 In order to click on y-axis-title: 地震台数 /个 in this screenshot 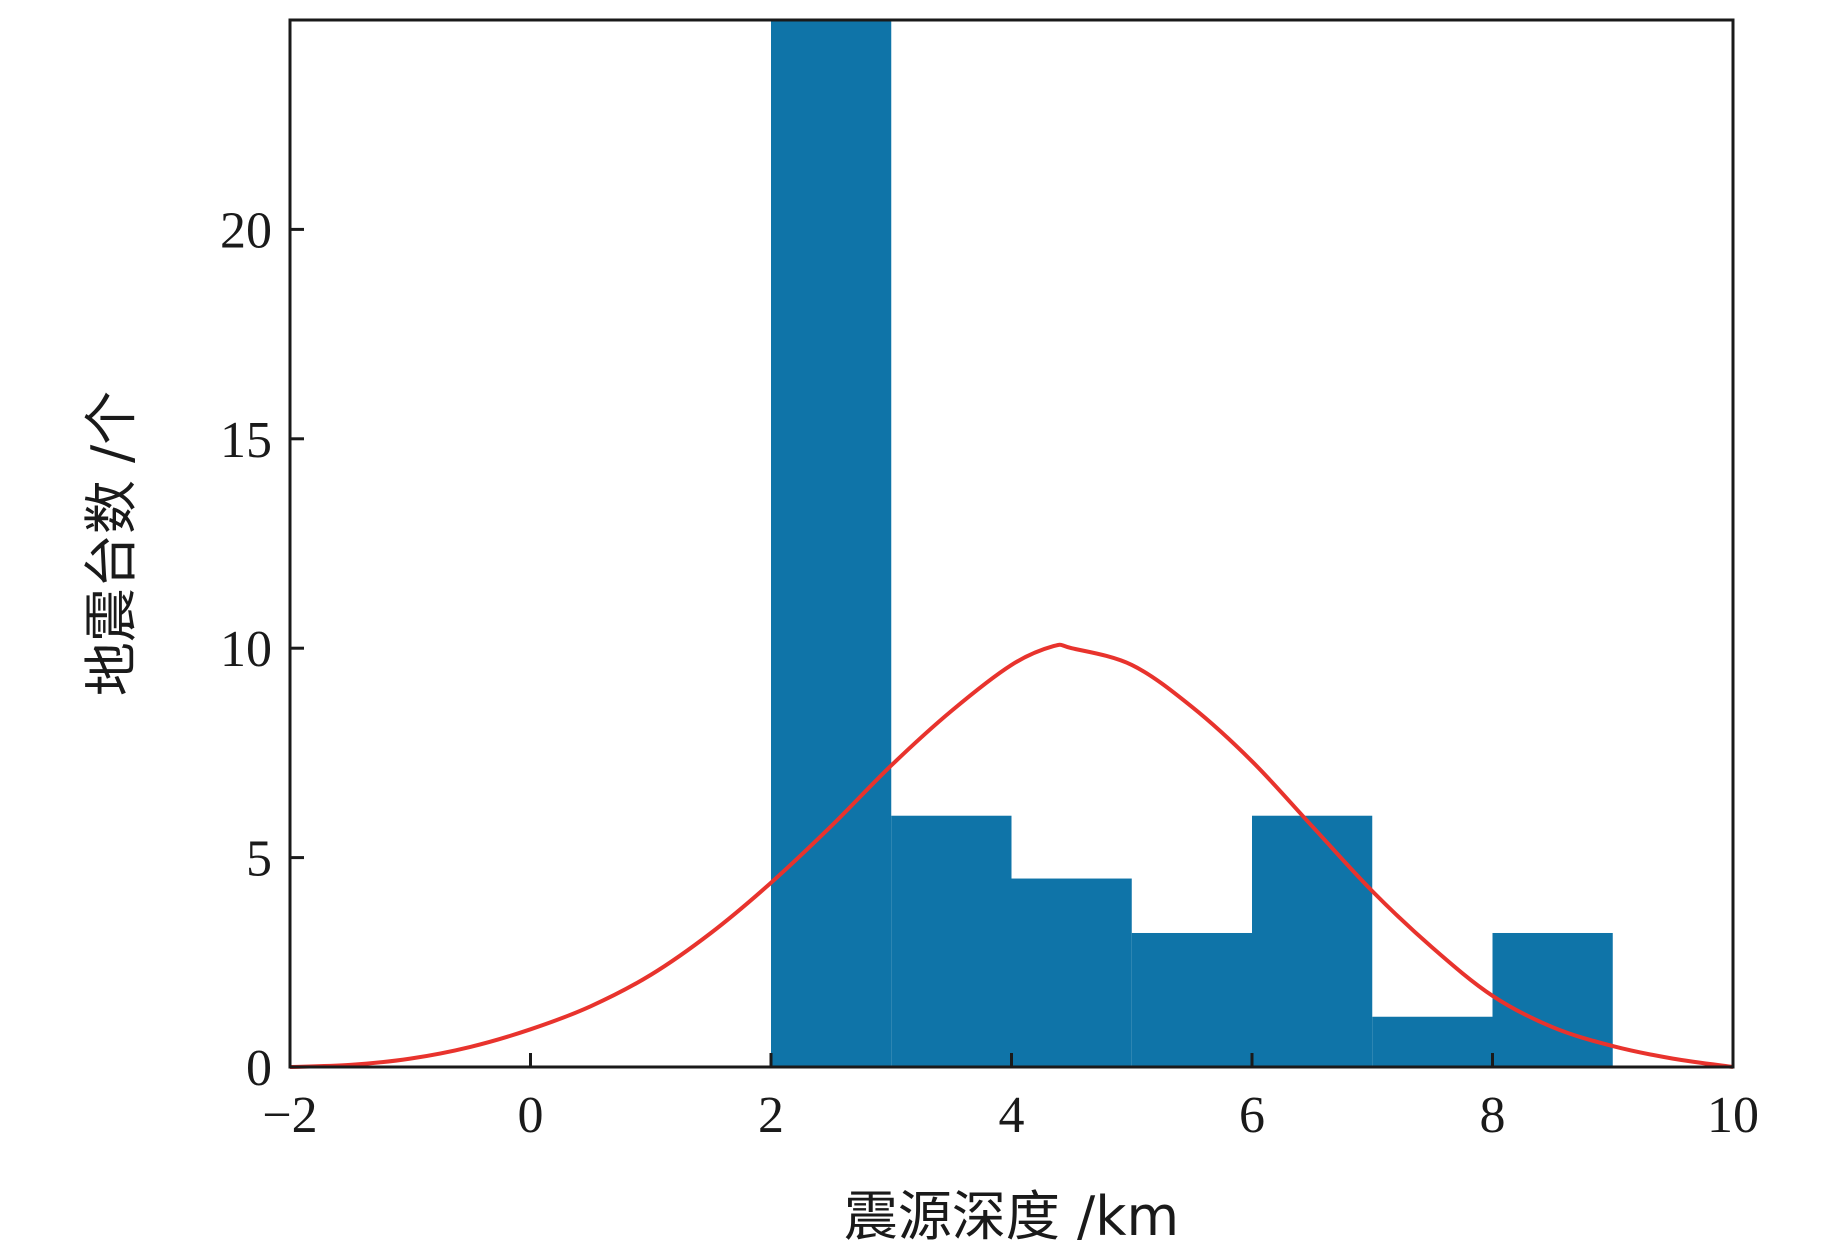, I will do `click(111, 543)`.